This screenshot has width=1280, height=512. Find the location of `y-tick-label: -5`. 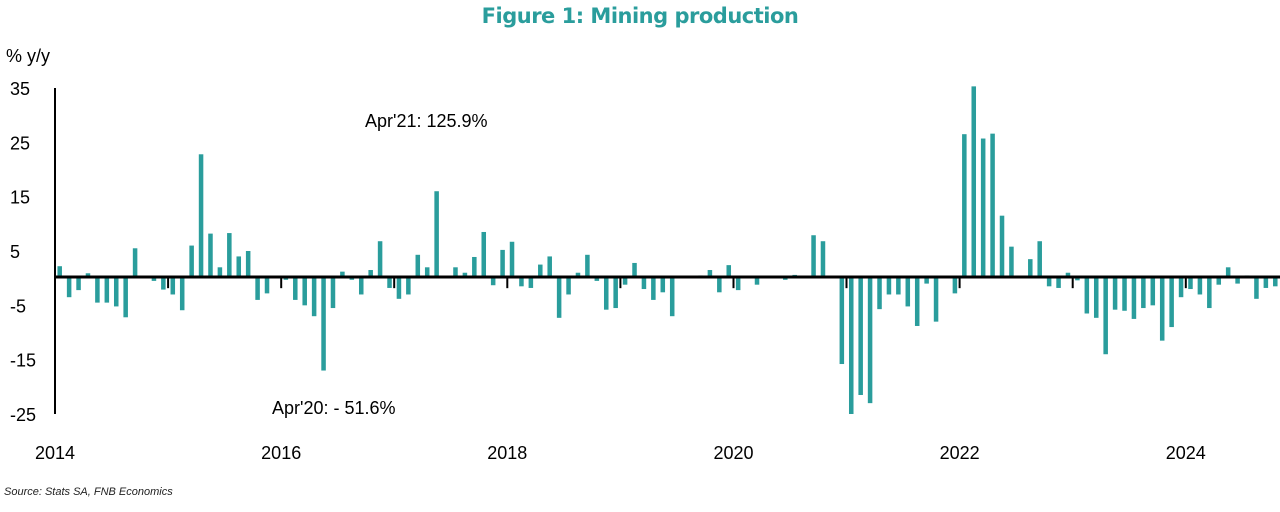

y-tick-label: -5 is located at coordinates (18, 306).